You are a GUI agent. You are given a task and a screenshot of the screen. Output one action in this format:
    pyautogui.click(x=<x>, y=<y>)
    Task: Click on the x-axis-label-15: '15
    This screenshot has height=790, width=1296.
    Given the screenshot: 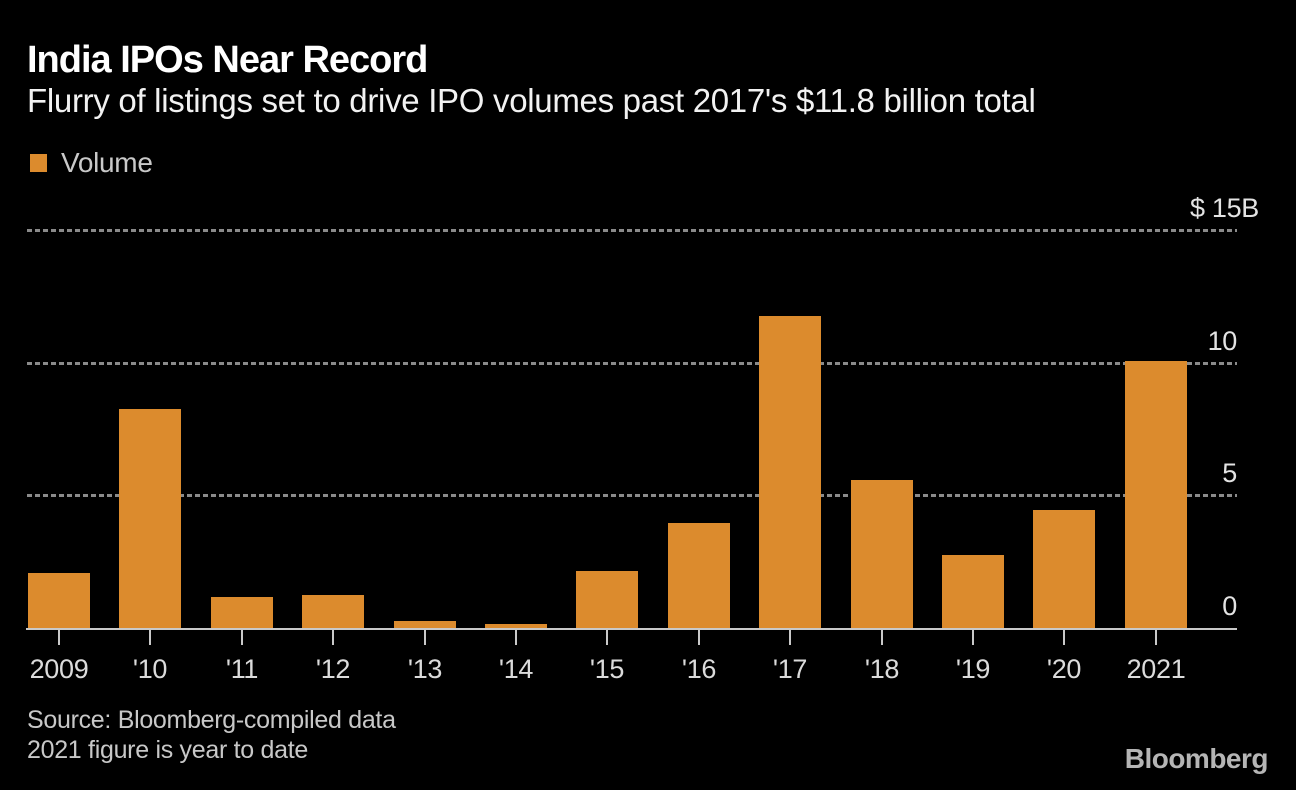 What is the action you would take?
    pyautogui.click(x=607, y=669)
    